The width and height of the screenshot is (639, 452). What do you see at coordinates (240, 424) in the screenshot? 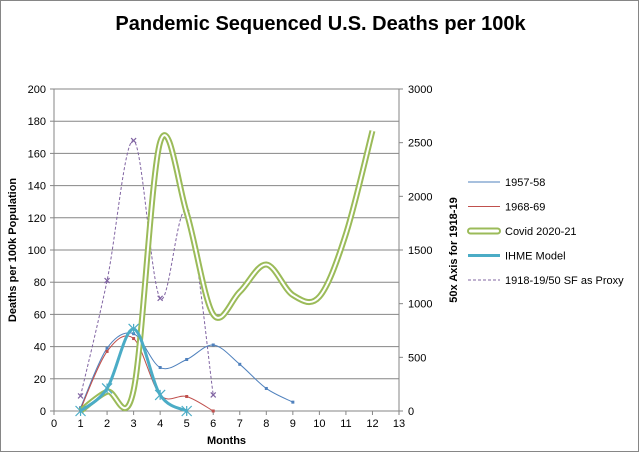
I see `x-tick-label: 7` at bounding box center [240, 424].